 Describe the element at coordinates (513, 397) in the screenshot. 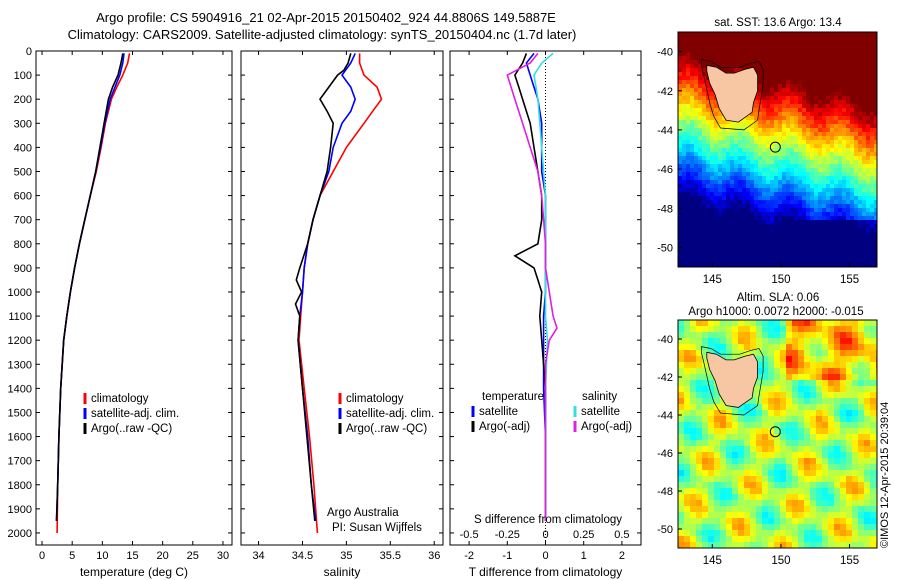

I see `difference-legend-title-t: temperature` at that location.